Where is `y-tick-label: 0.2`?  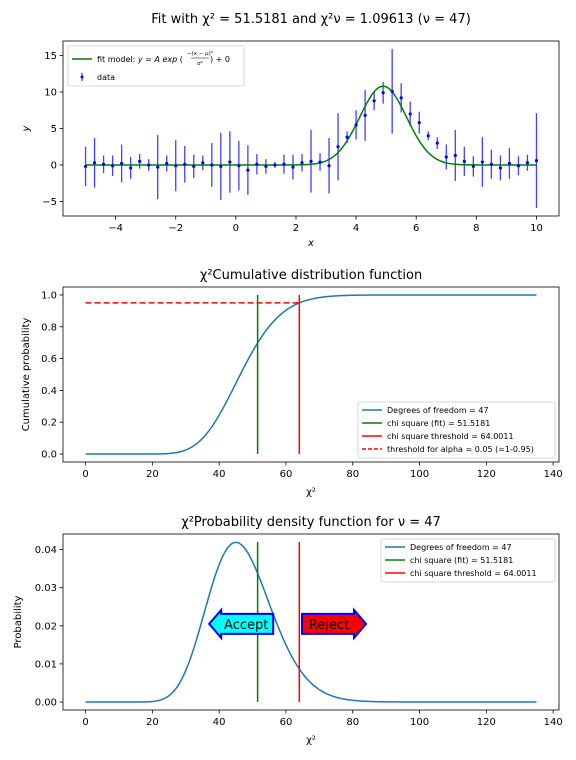
y-tick-label: 0.2 is located at coordinates (49, 423).